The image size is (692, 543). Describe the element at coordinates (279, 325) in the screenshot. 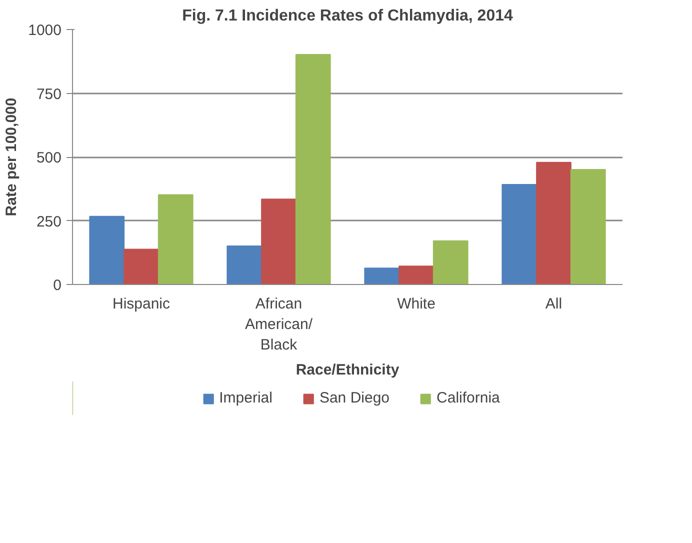

I see `x-tick-label: African American/ Black` at that location.